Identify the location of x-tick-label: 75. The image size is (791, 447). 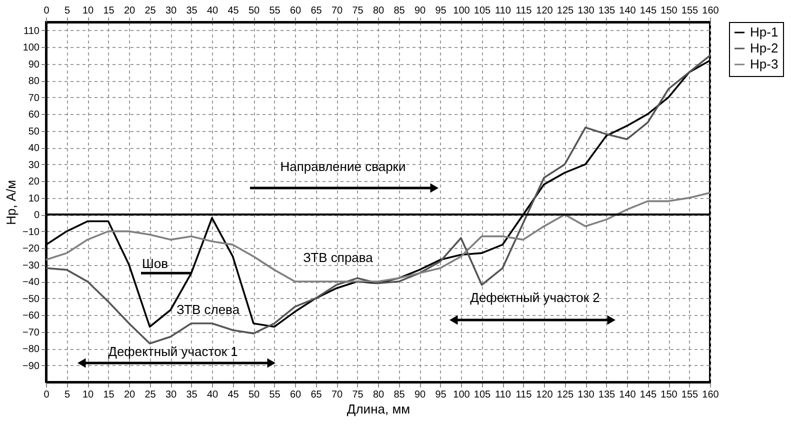
(358, 11).